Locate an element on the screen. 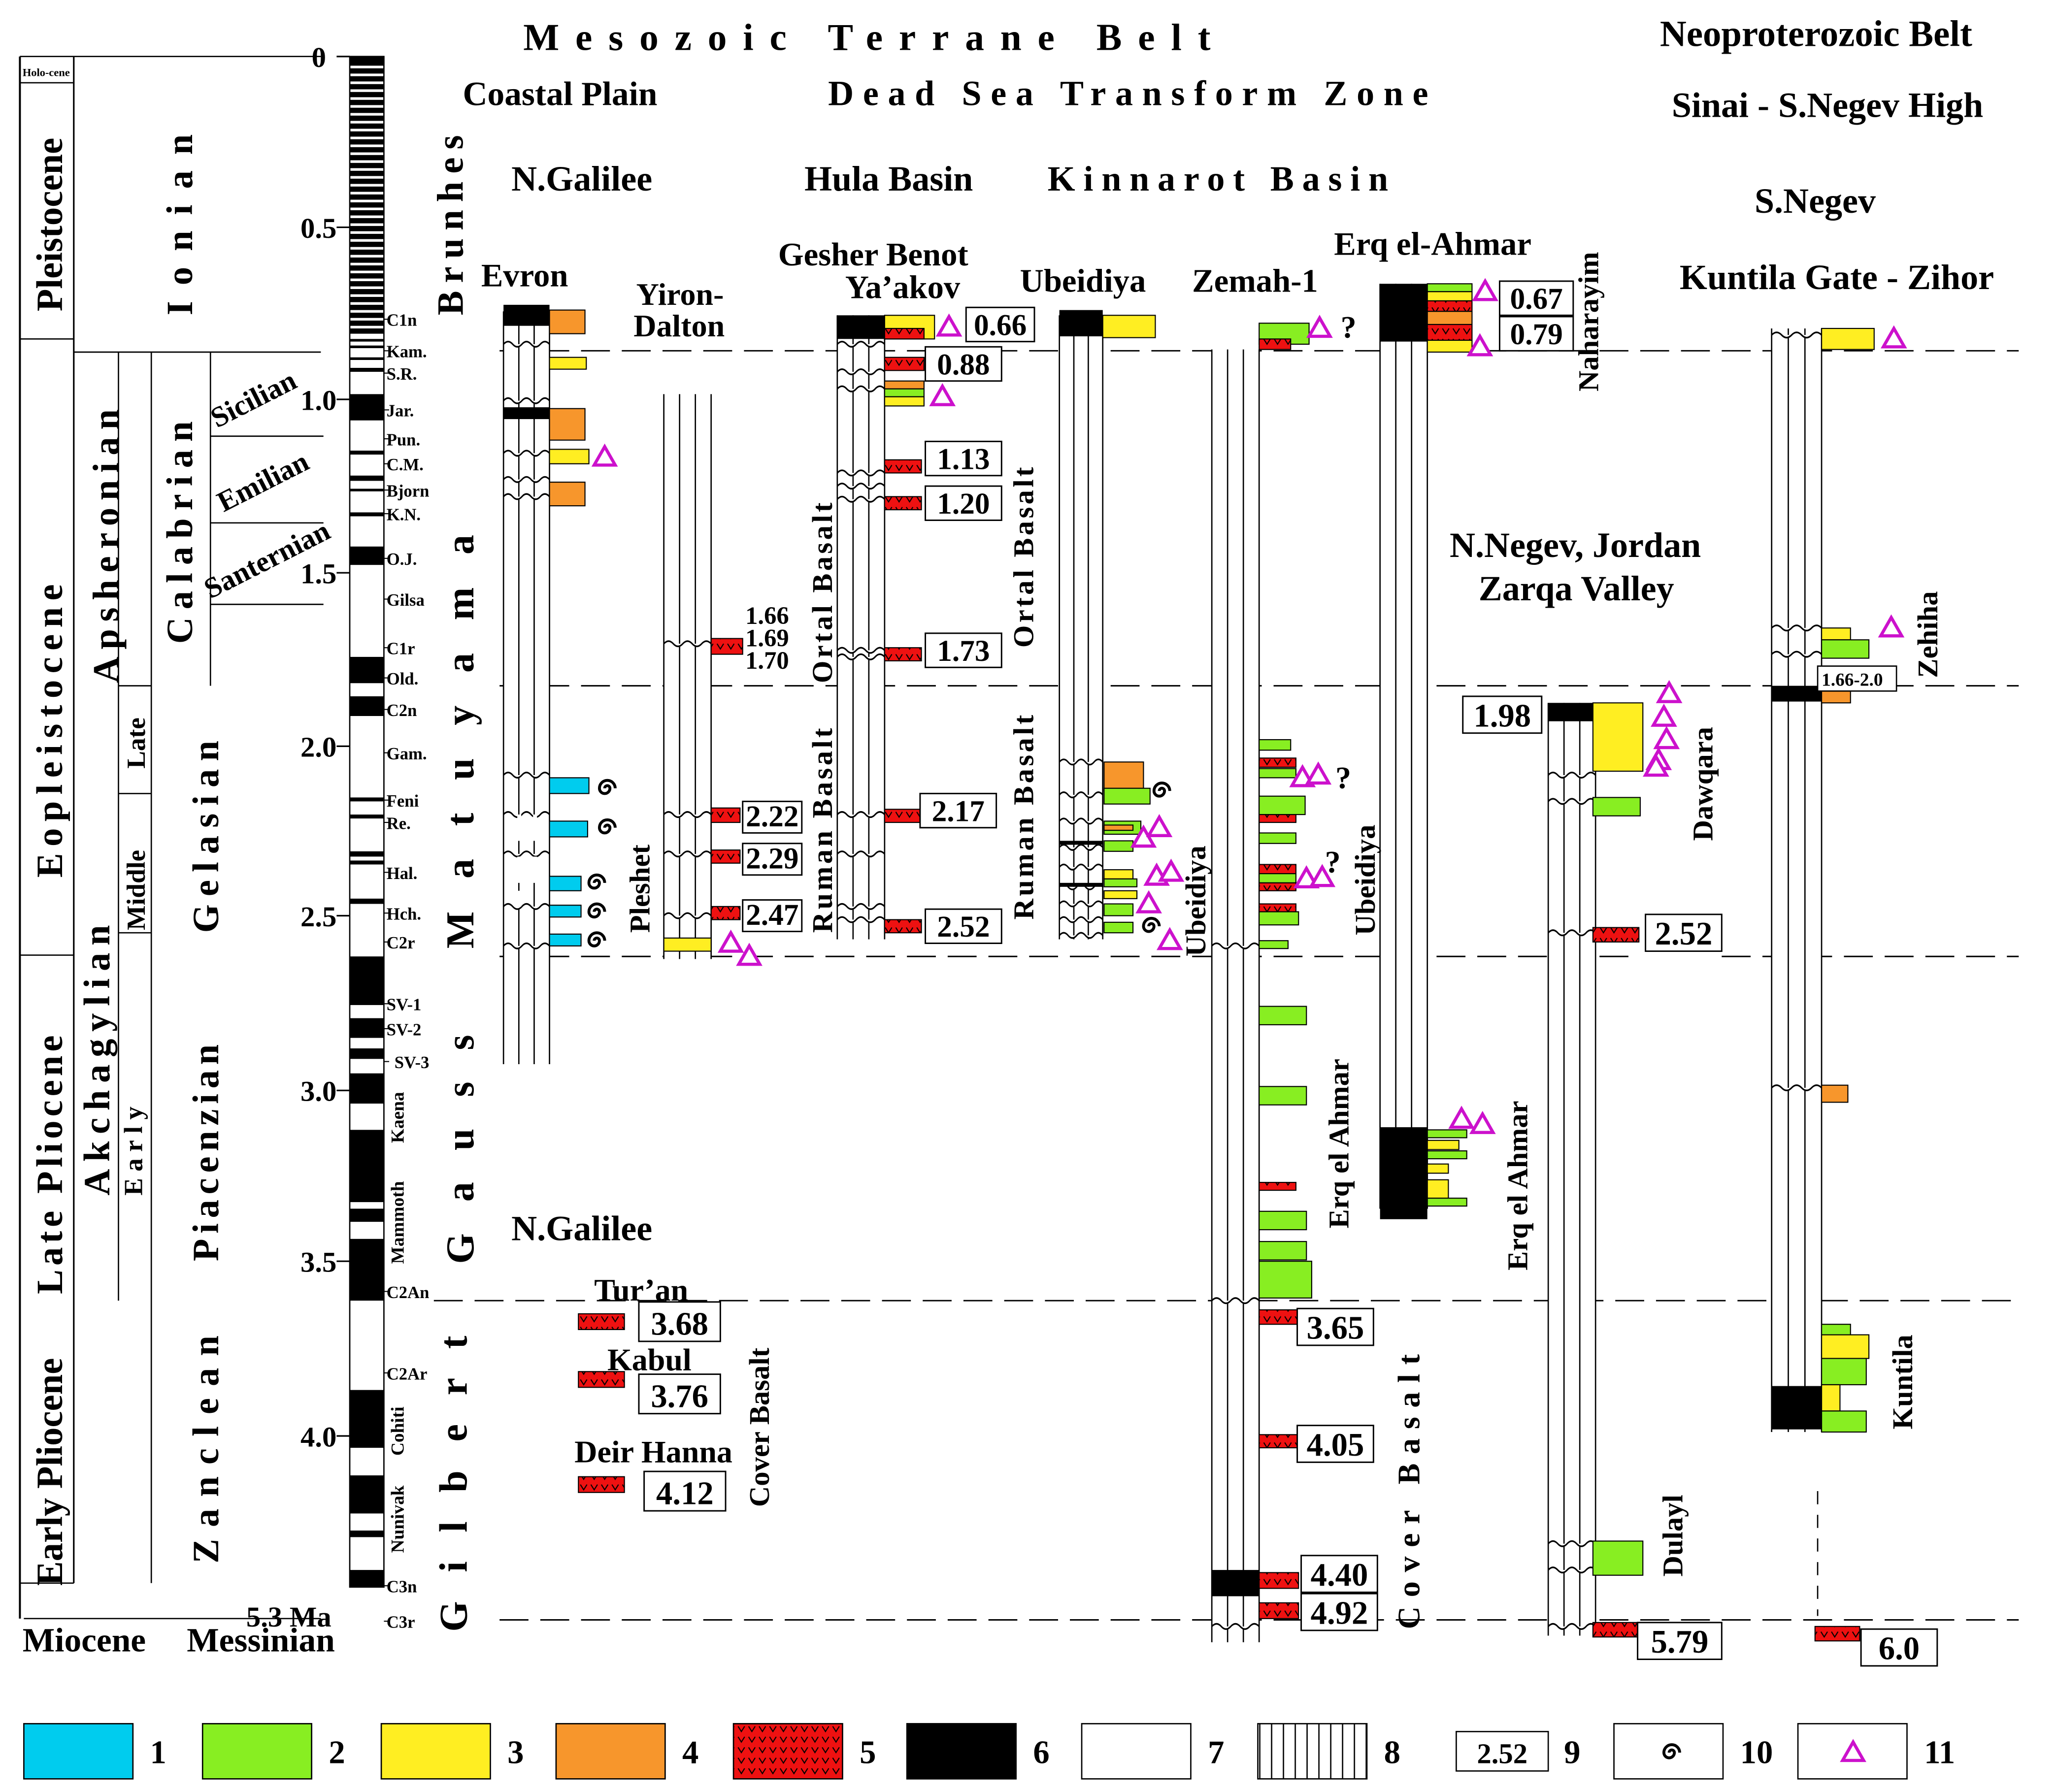 This screenshot has width=2057, height=1792. kuntila-column is located at coordinates (1797, 880).